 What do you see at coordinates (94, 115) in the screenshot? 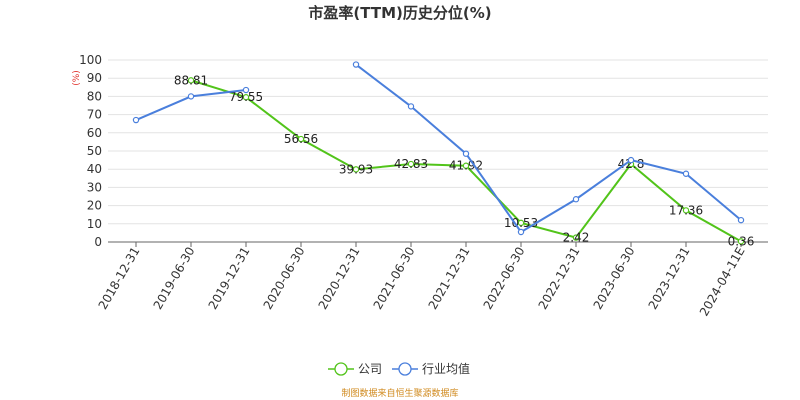
I see `y-tick-label: 70` at bounding box center [94, 115].